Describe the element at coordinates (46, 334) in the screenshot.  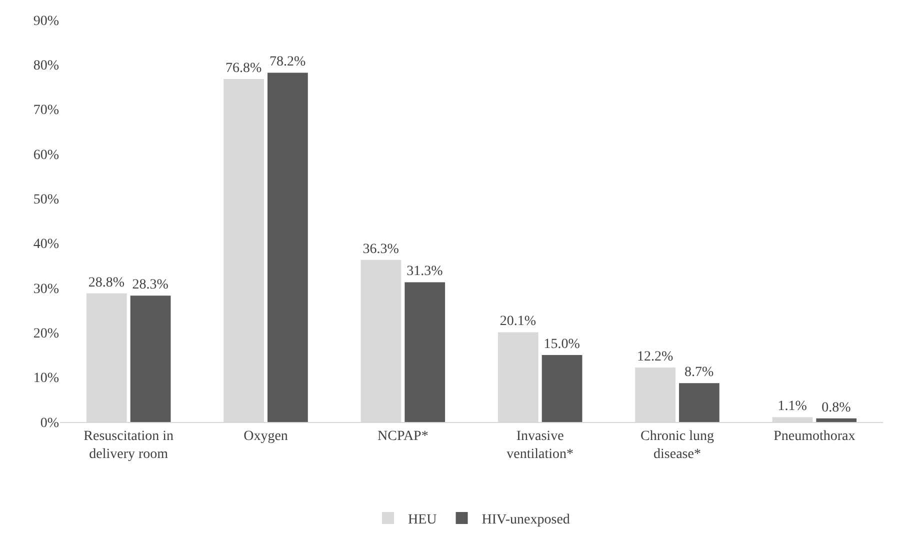
I see `y-tick-label: 20%` at that location.